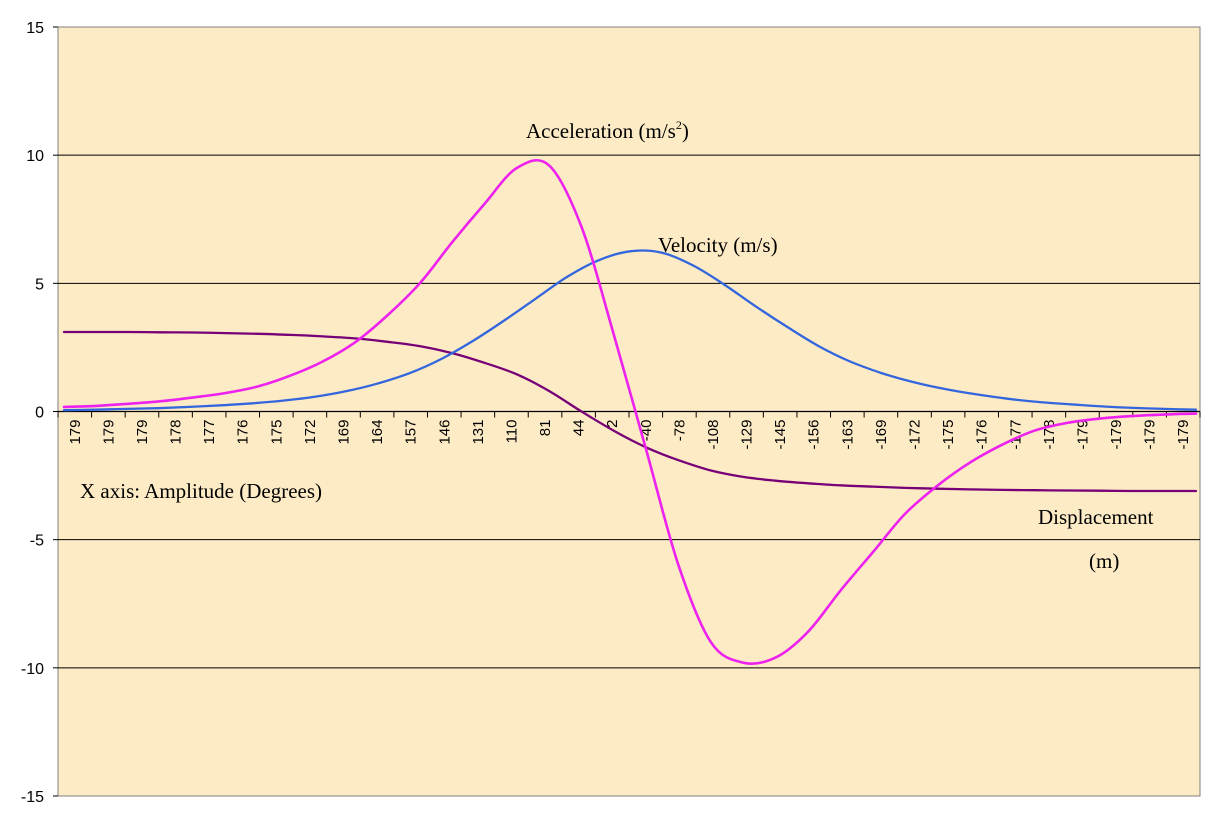  What do you see at coordinates (411, 432) in the screenshot?
I see `x-tick-label: 157` at bounding box center [411, 432].